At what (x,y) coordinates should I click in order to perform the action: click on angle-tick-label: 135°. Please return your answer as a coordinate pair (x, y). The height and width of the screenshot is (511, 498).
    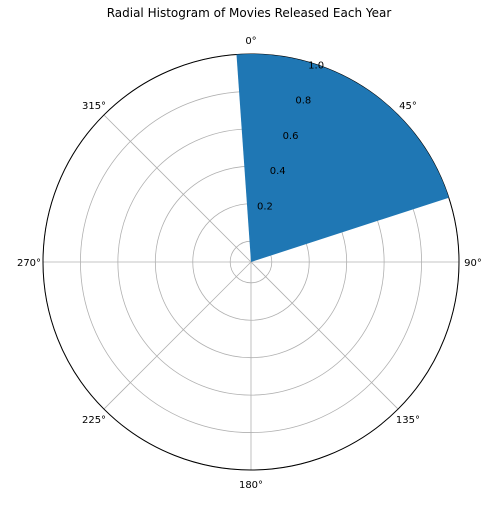
    Looking at the image, I should click on (408, 420).